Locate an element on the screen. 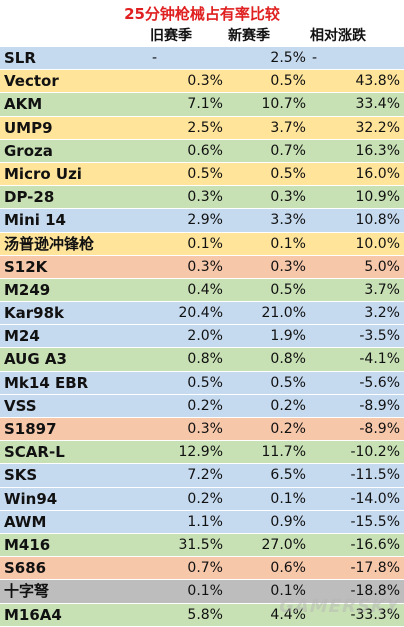 This screenshot has height=627, width=404. relative-change-value: 10.9% is located at coordinates (377, 197).